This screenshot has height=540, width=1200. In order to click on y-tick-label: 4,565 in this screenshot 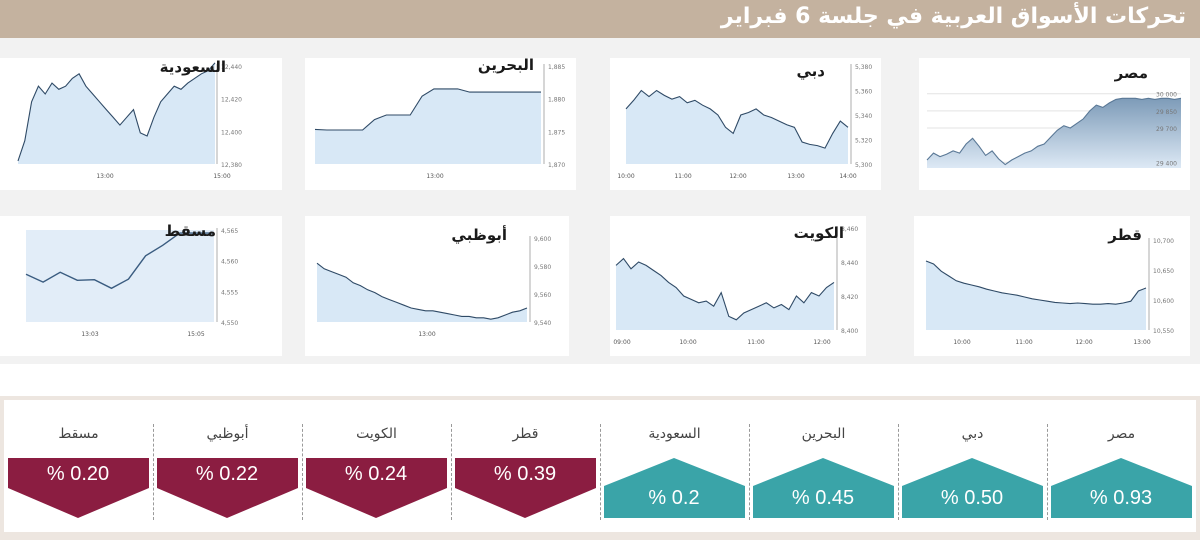, I will do `click(229, 231)`.